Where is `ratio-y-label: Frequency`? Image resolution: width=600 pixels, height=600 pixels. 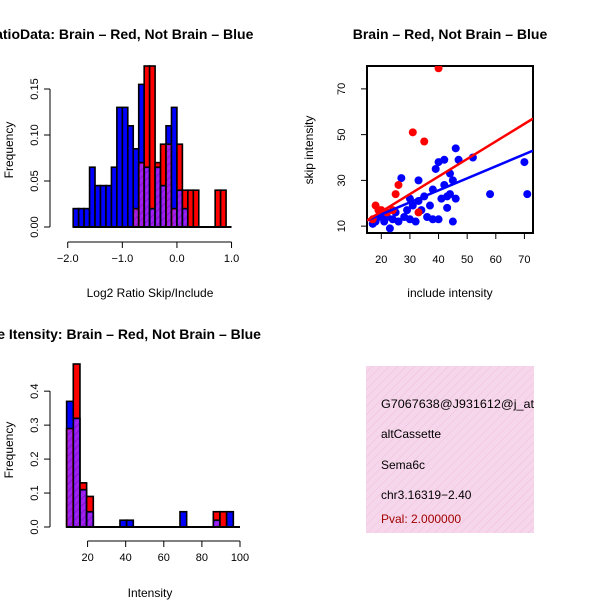
ratio-y-label: Frequency is located at coordinates (9, 150).